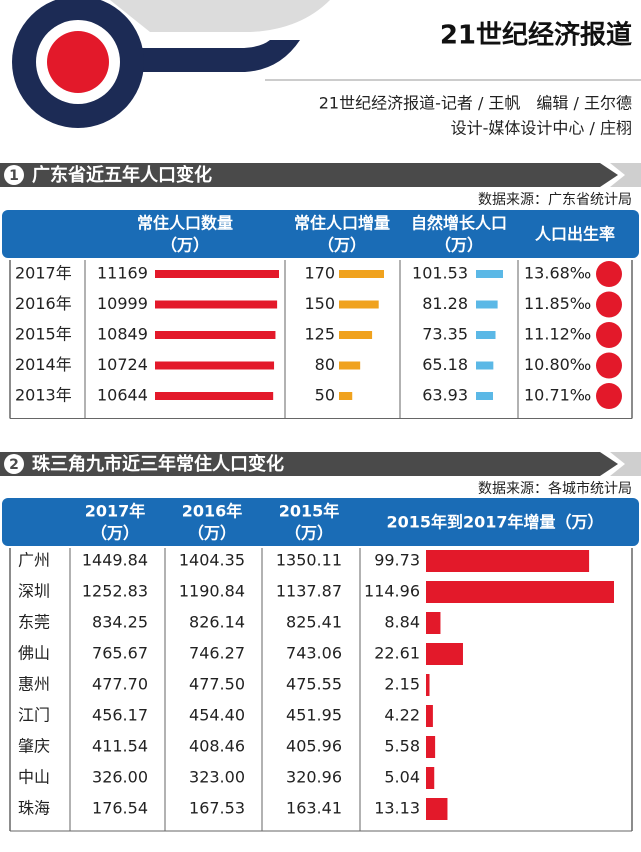  What do you see at coordinates (402, 622) in the screenshot?
I see `cell-value: 8.84` at bounding box center [402, 622].